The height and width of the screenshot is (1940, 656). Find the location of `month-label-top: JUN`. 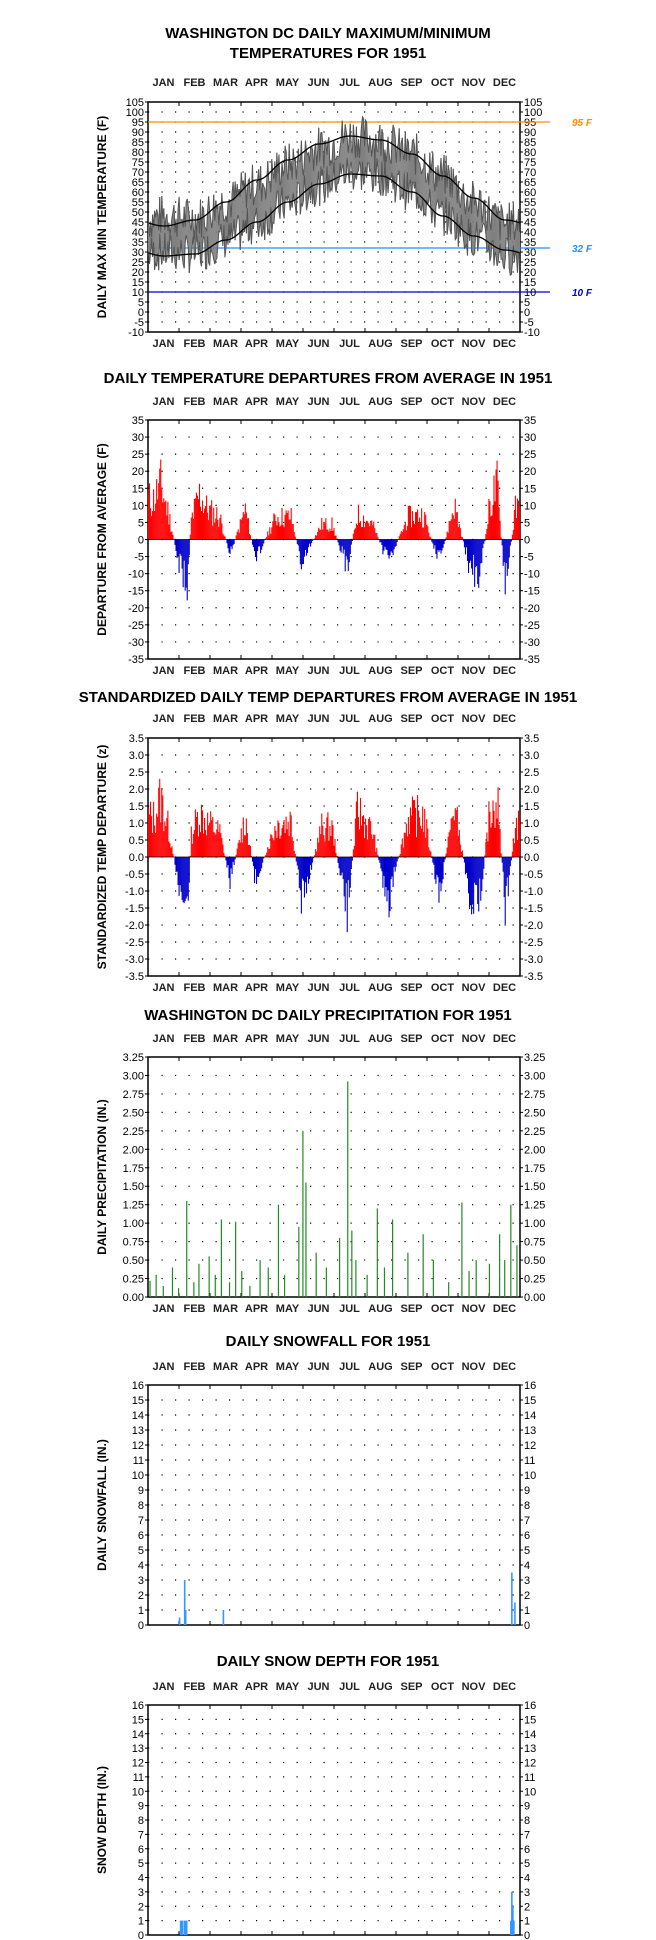

month-label-top: JUN is located at coordinates (318, 402).